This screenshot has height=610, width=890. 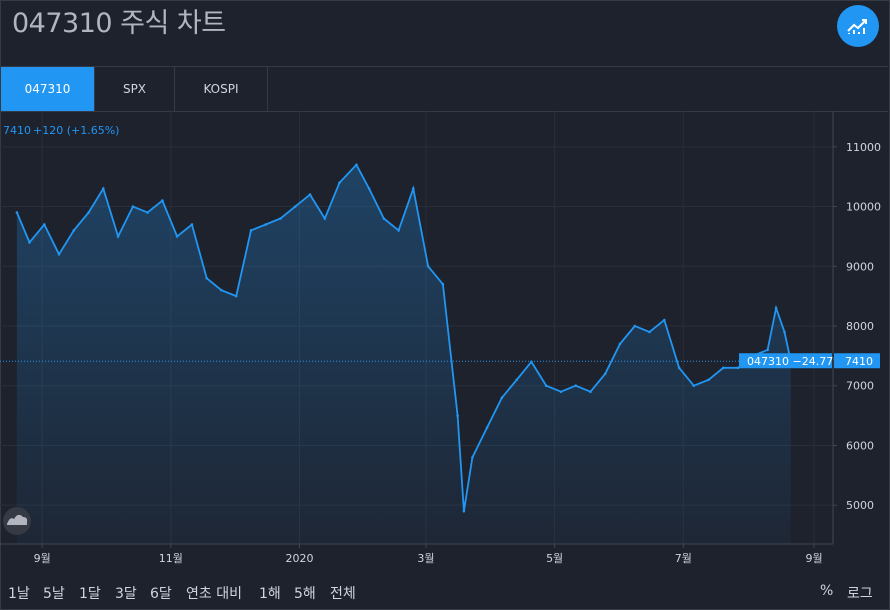 What do you see at coordinates (860, 266) in the screenshot?
I see `y-tick-label: 9000` at bounding box center [860, 266].